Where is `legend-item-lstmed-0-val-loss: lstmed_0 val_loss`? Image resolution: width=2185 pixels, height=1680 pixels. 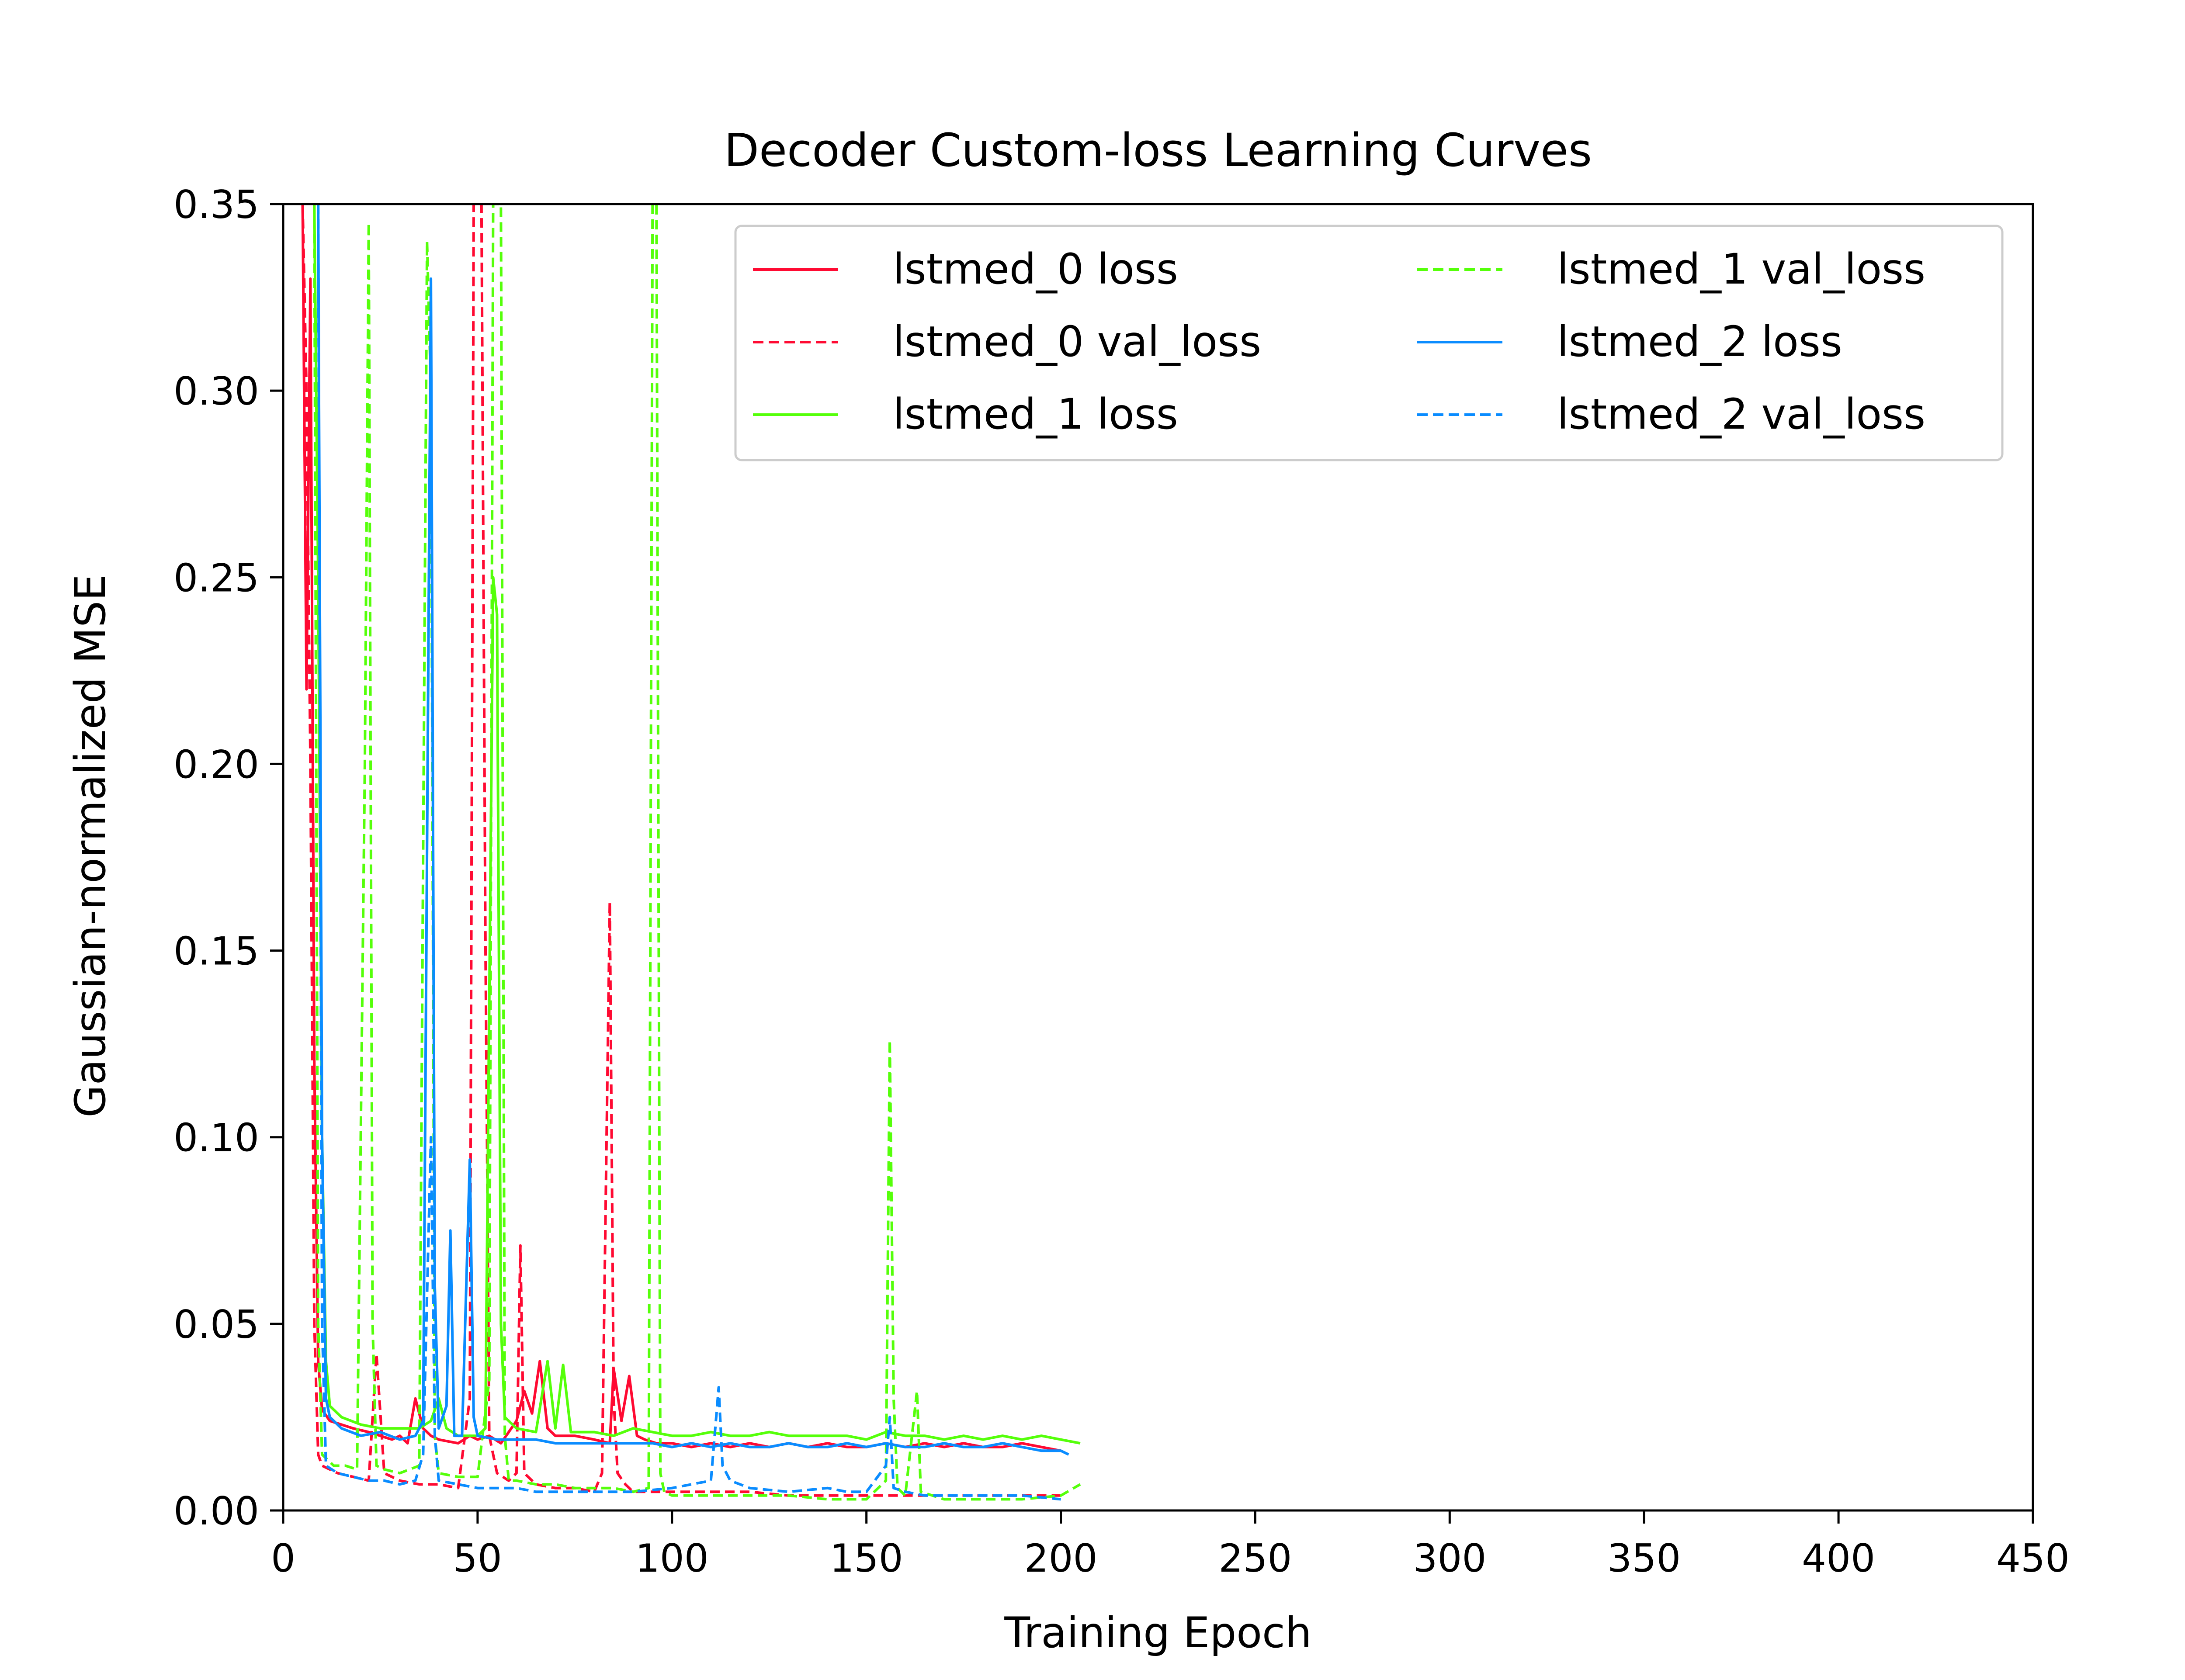 legend-item-lstmed-0-val-loss: lstmed_0 val_loss is located at coordinates (1007, 341).